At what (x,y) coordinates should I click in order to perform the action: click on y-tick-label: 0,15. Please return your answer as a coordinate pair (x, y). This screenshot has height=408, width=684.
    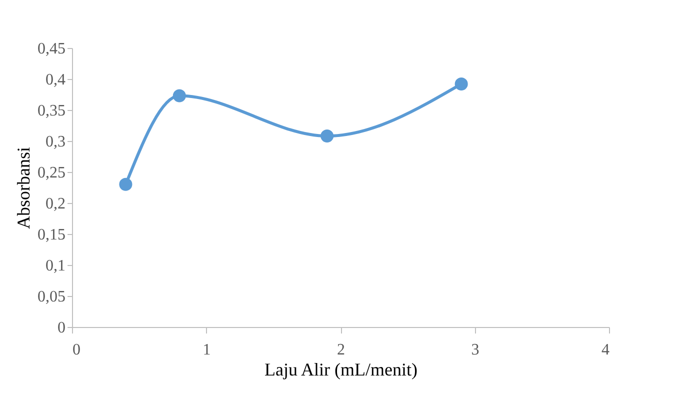
    Looking at the image, I should click on (52, 235).